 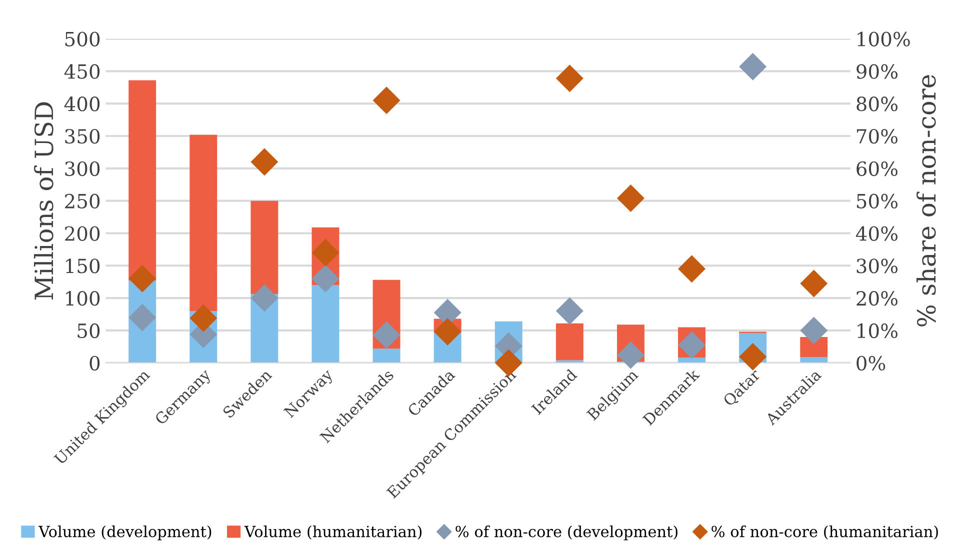 I want to click on y2-tick-label: 40%, so click(x=877, y=233).